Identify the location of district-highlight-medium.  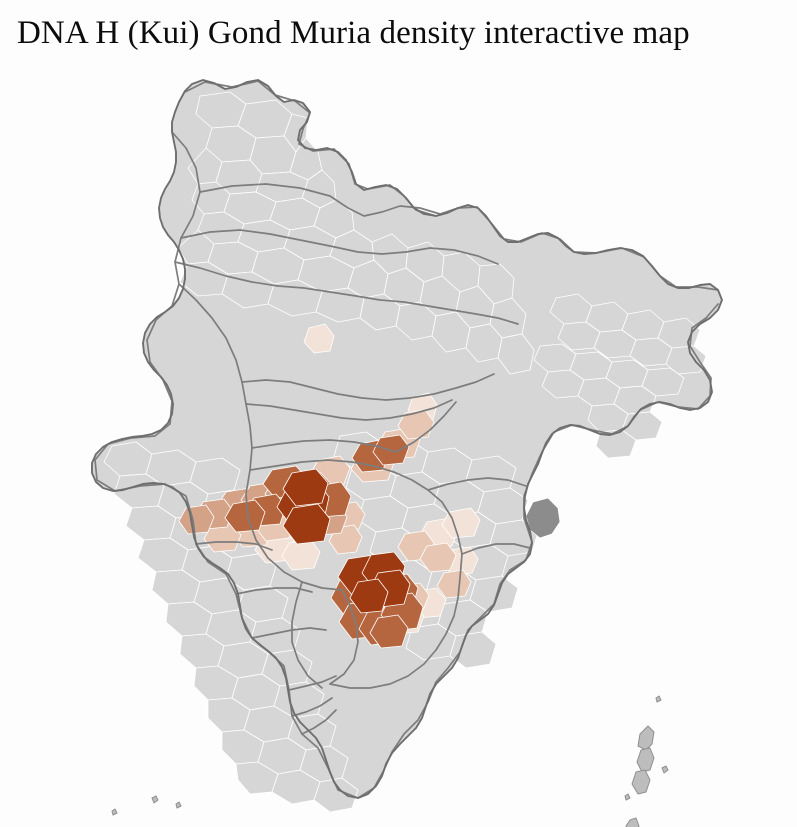
(196, 519).